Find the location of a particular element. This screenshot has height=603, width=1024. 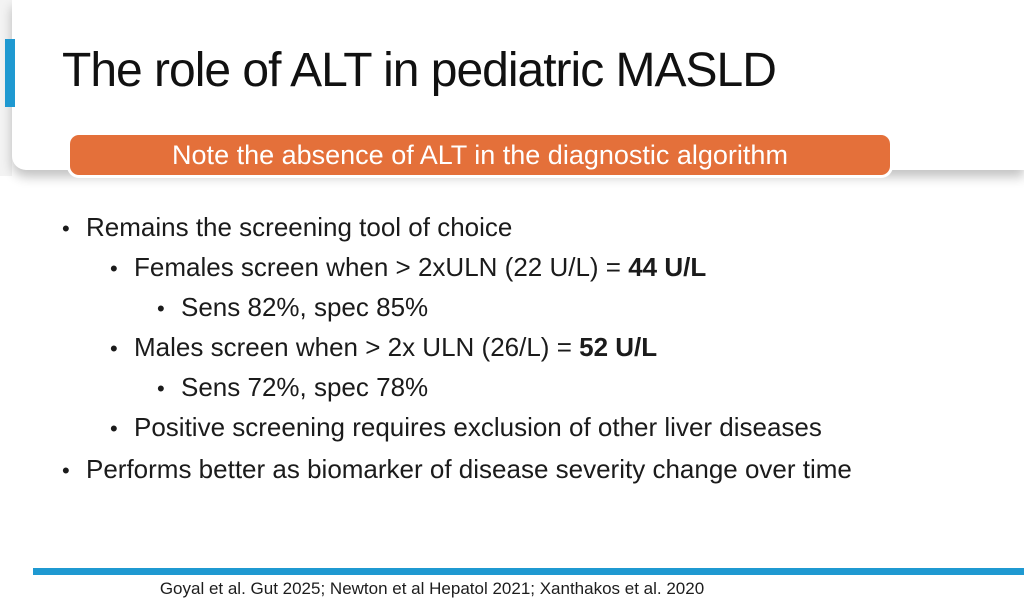

list-item-text: Males screen when > 2x ULN (26/L) = is located at coordinates (357, 347).